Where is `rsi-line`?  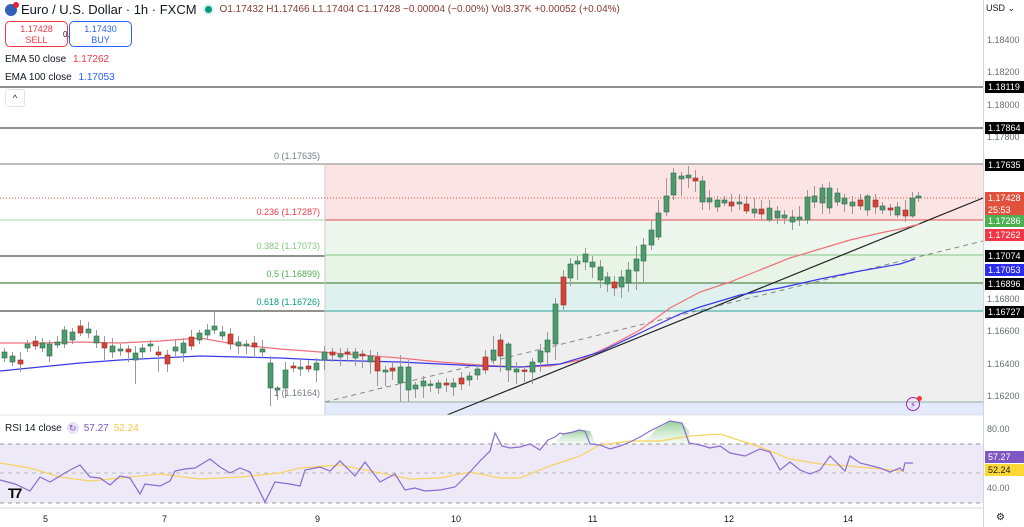 rsi-line is located at coordinates (456, 462).